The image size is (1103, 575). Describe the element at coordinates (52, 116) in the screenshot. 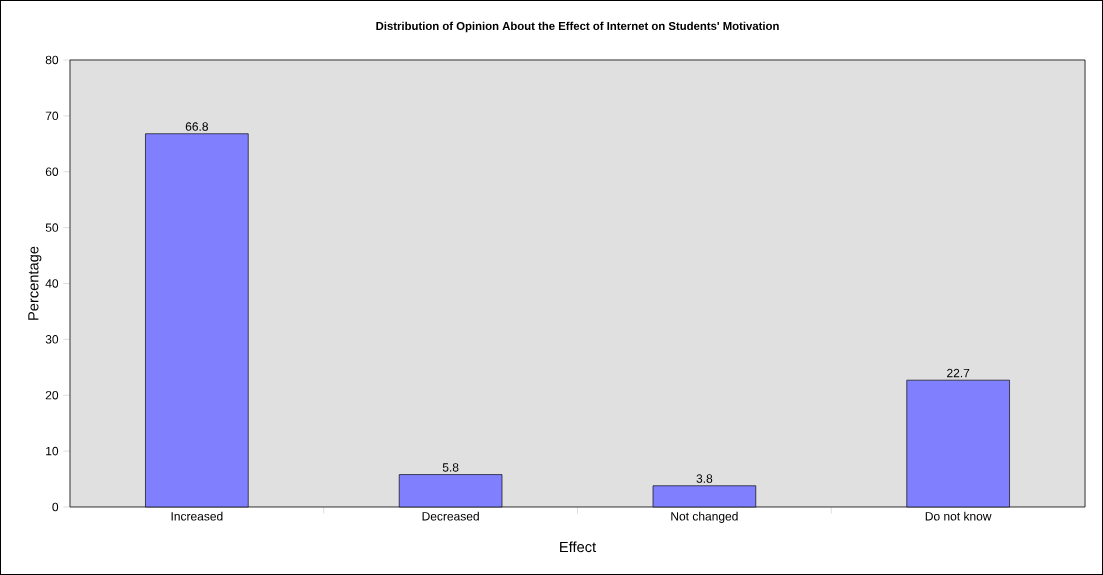

I see `y-tick-label: 70` at that location.